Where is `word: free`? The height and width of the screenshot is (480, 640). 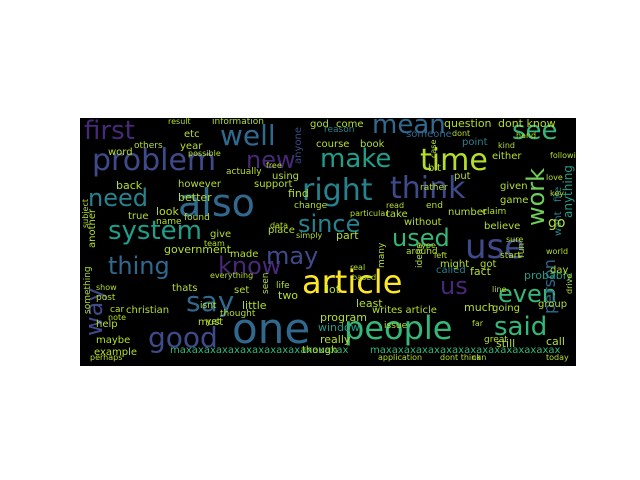
word: free is located at coordinates (274, 165).